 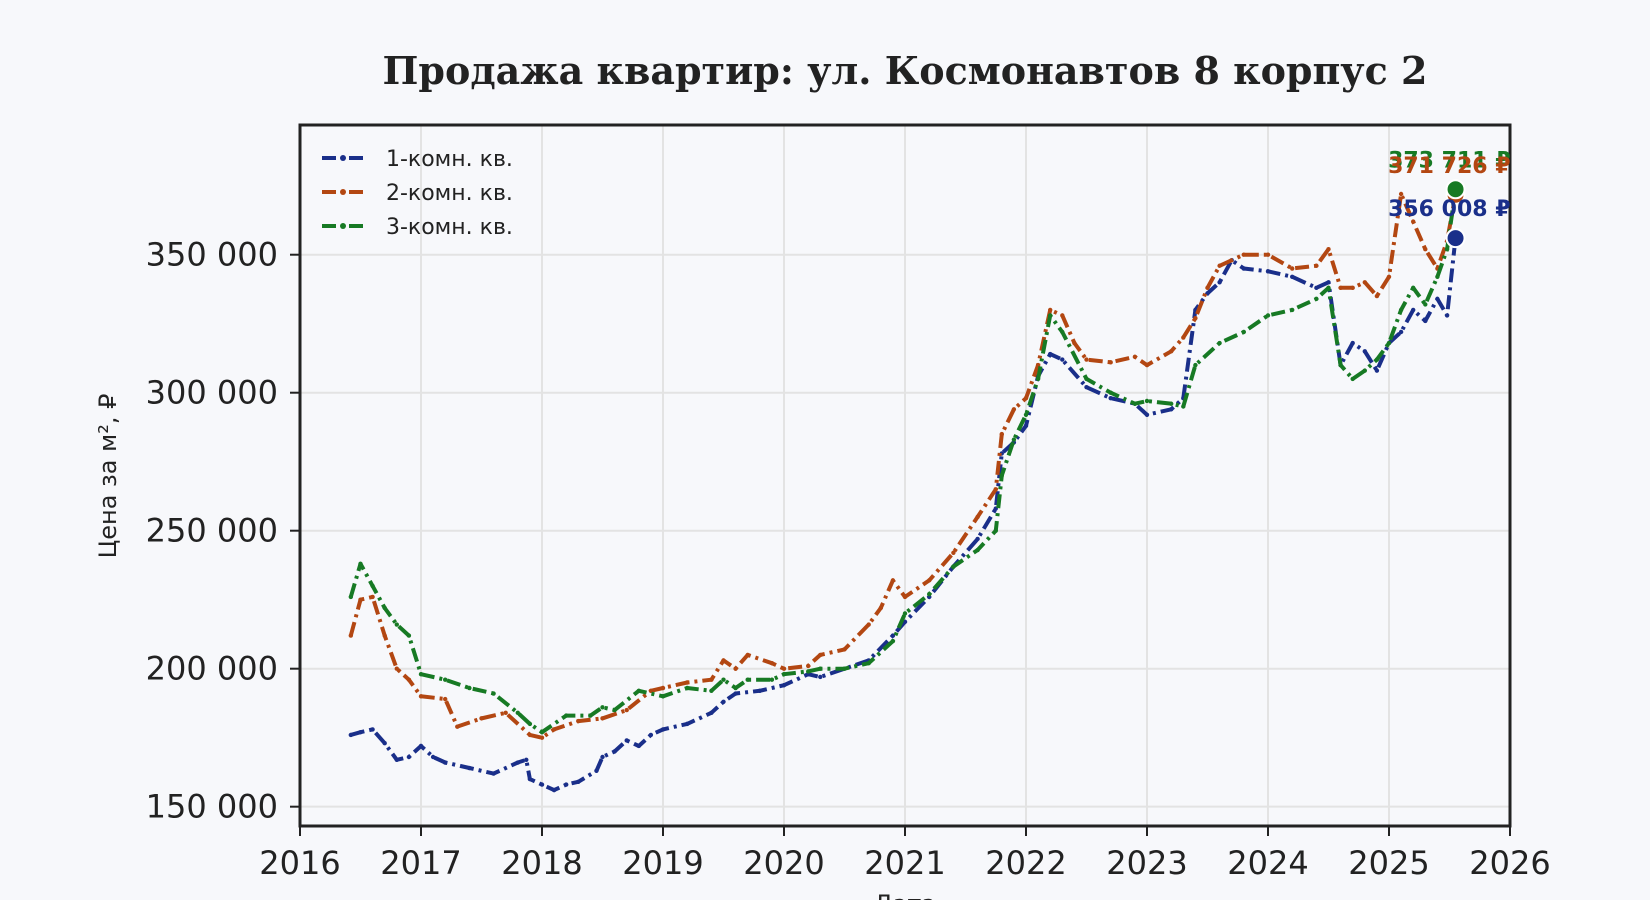 What do you see at coordinates (212, 393) in the screenshot?
I see `y-tick-label: 300 000` at bounding box center [212, 393].